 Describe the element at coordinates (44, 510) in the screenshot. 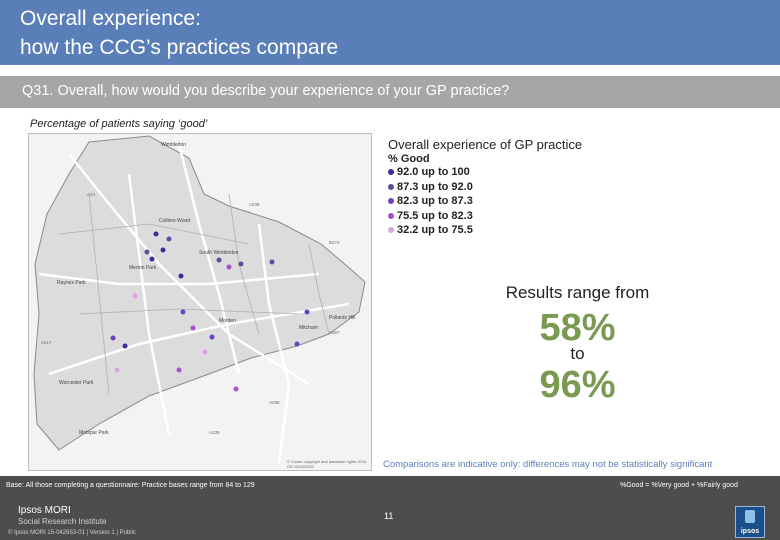

I see `logo-title: Ipsos MORI` at that location.